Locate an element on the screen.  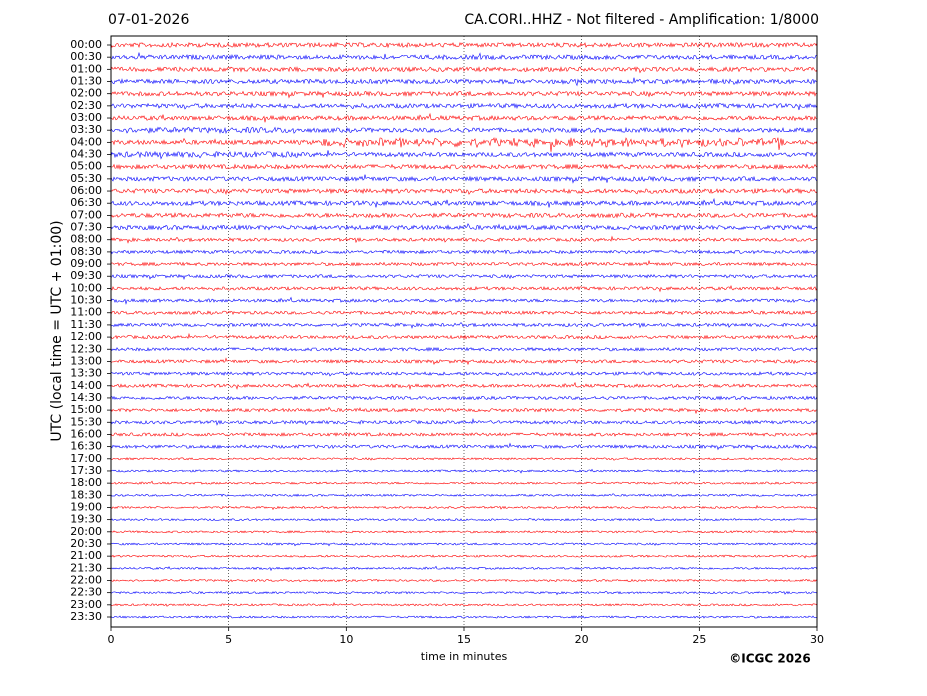
y-tick-label: 22:00 is located at coordinates (86, 579).